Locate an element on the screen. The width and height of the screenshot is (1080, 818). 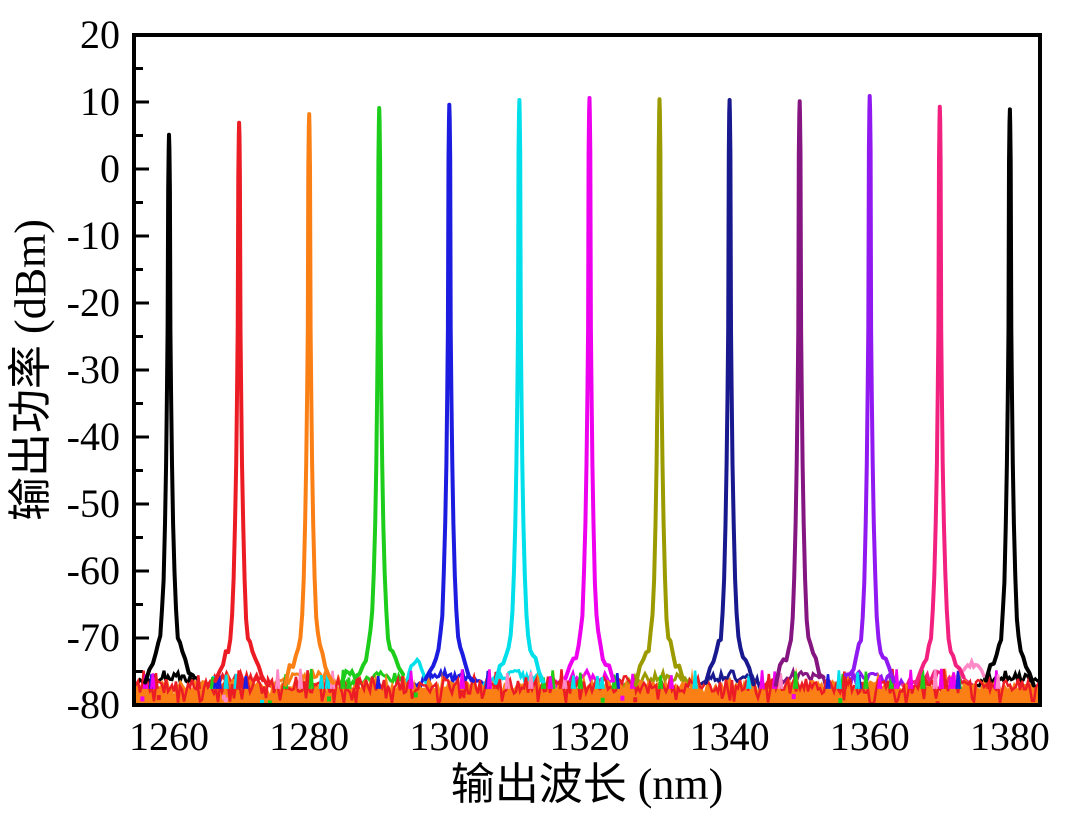
y-tick-label: -20 is located at coordinates (93, 302).